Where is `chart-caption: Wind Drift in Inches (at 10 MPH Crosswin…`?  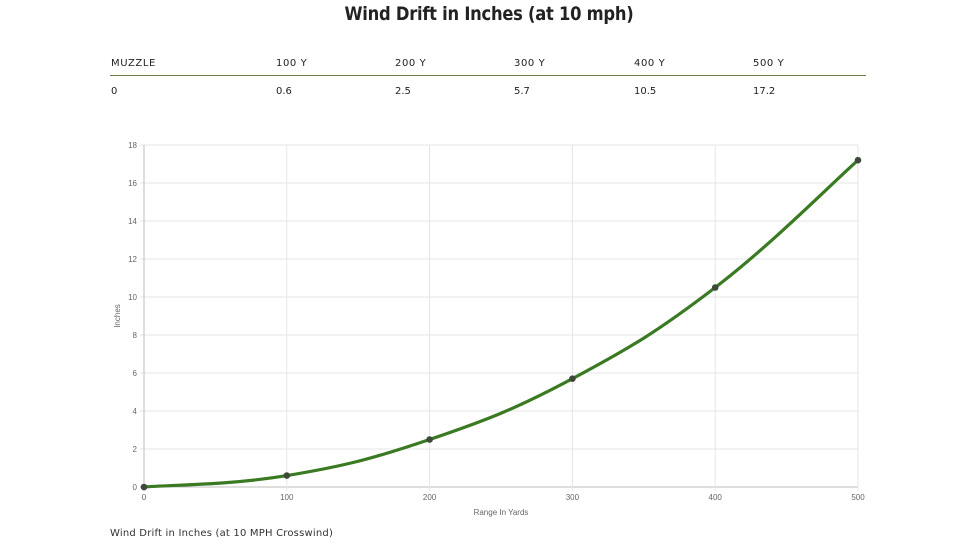 chart-caption: Wind Drift in Inches (at 10 MPH Crosswin… is located at coordinates (222, 533).